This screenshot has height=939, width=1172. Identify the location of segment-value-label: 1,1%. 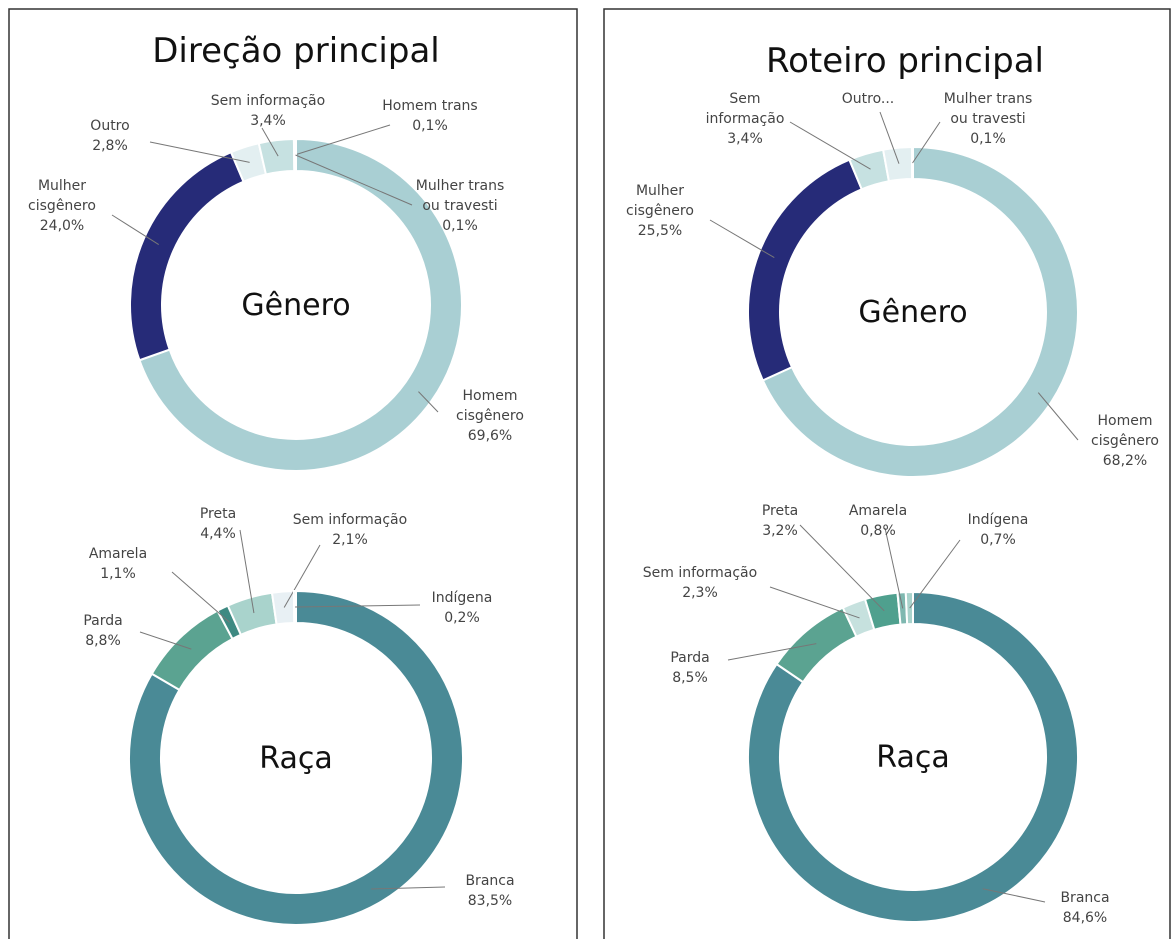
(118, 574).